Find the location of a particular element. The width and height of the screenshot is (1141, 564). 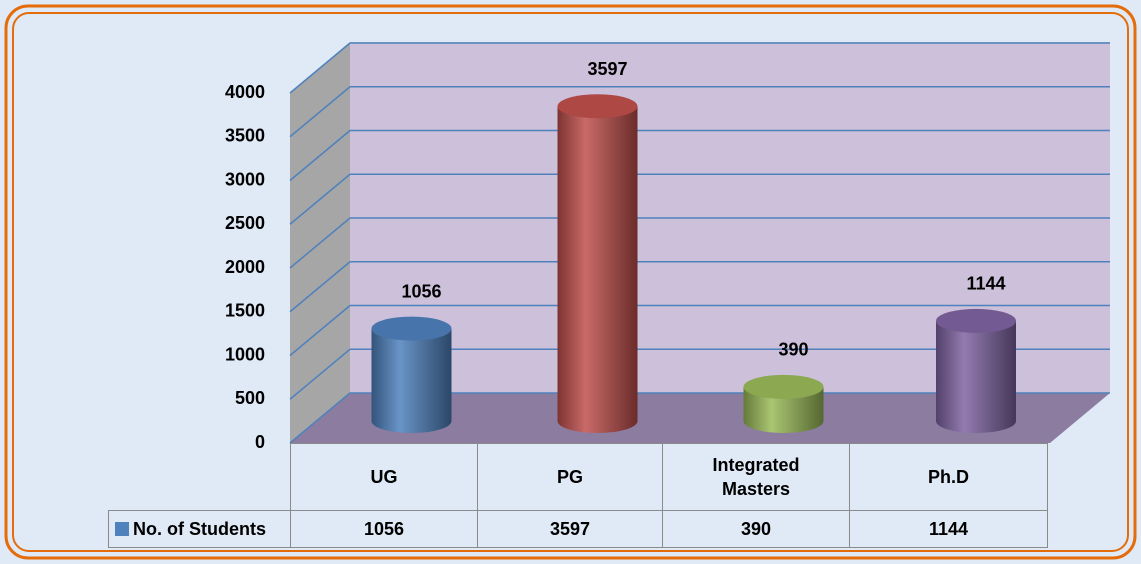

y-tick-label: 4000 is located at coordinates (245, 92).